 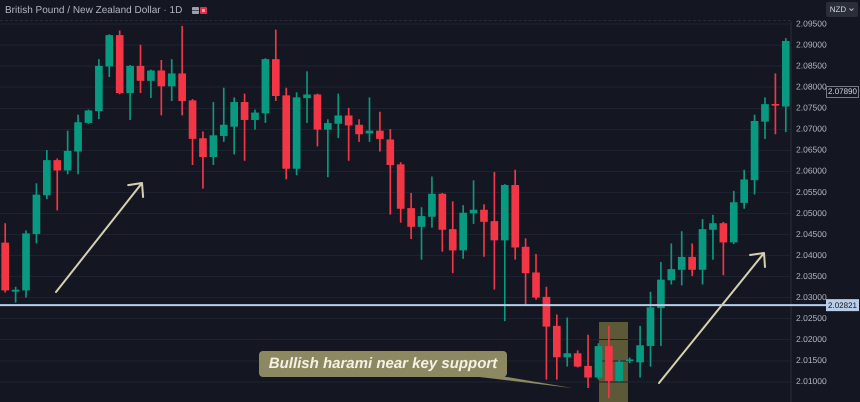 What do you see at coordinates (383, 364) in the screenshot?
I see `annotation: Bullish harami near key support` at bounding box center [383, 364].